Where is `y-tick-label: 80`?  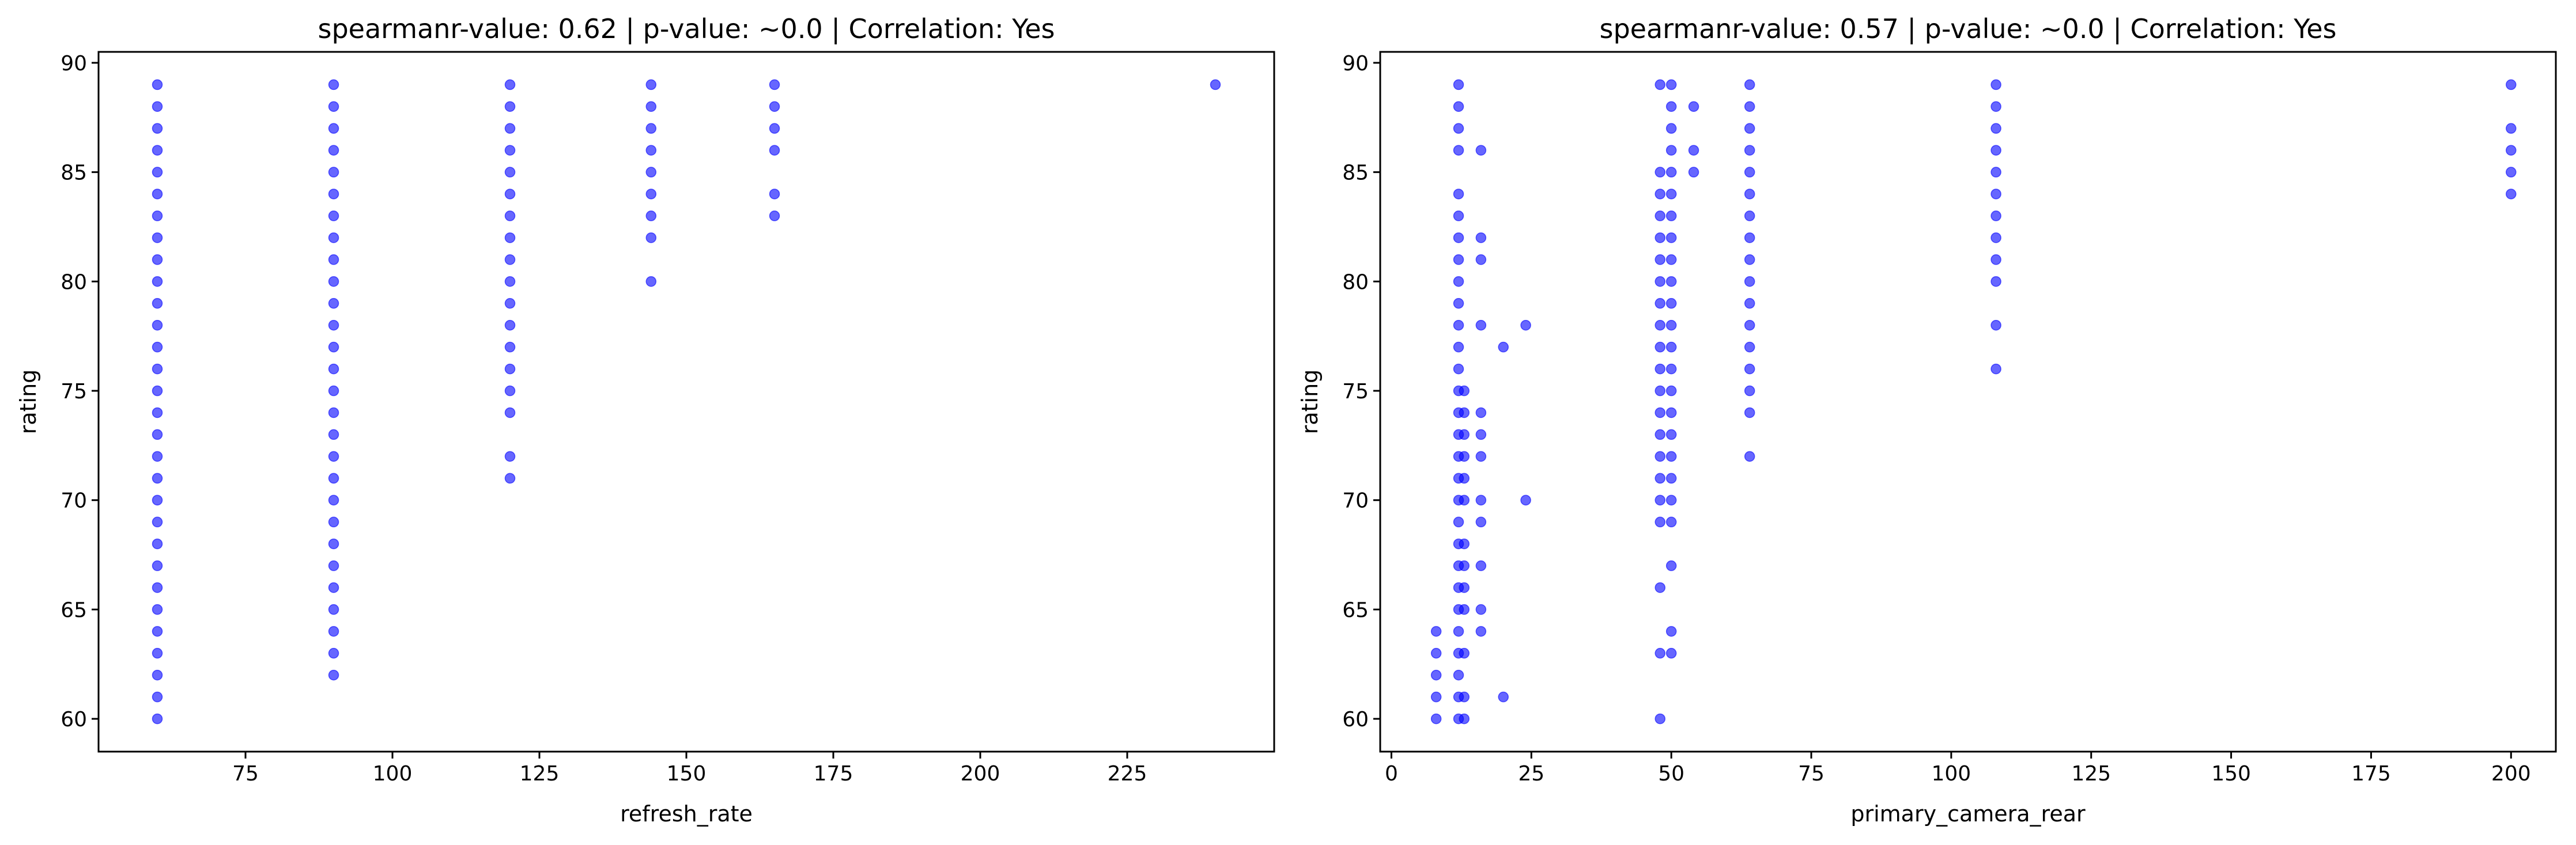 y-tick-label: 80 is located at coordinates (1355, 282).